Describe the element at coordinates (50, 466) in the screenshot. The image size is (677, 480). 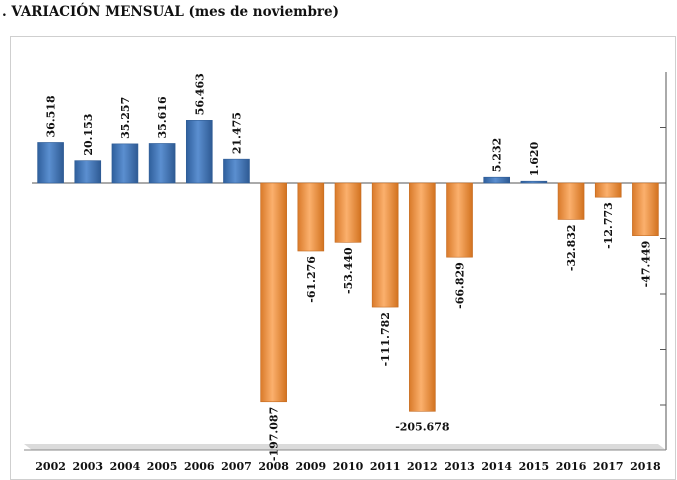
I see `x-tick-2002: 2002` at that location.